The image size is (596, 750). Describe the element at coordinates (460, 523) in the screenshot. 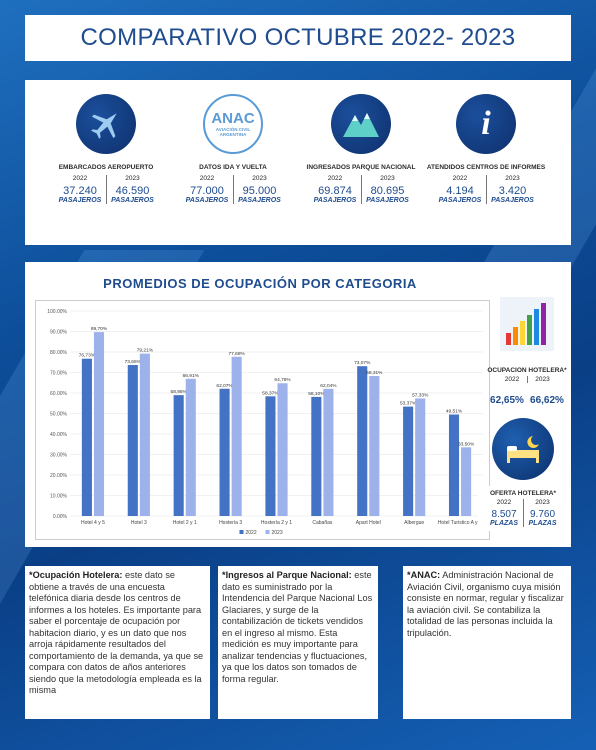

I see `x-tick-label: Hotel Turistico A y B` at that location.